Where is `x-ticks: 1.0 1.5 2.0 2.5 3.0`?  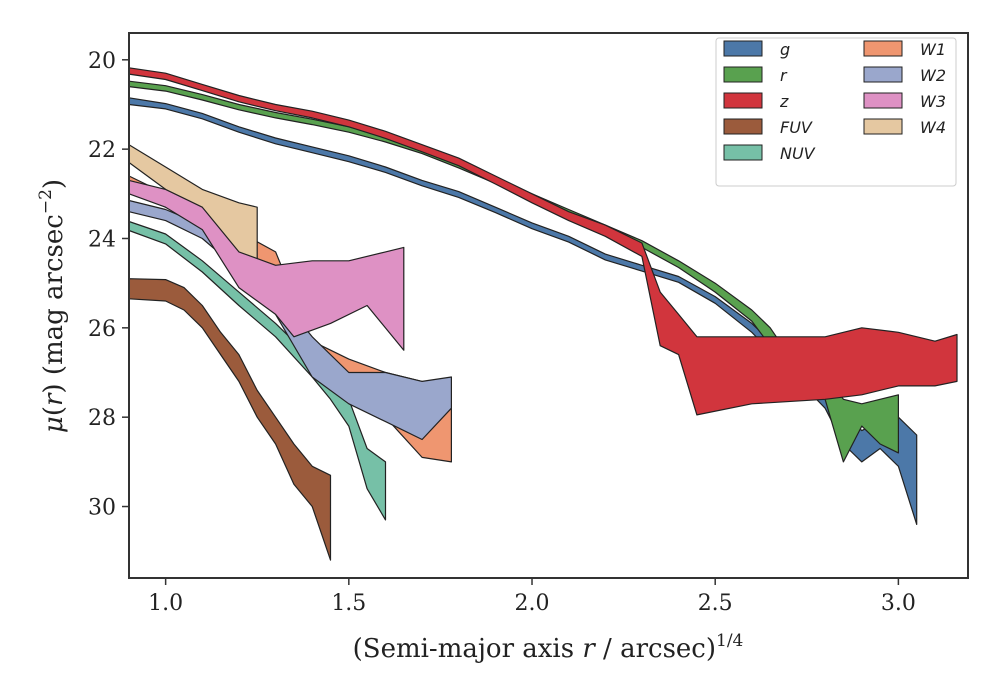
x-ticks: 1.0 1.5 2.0 2.5 3.0 is located at coordinates (532, 597).